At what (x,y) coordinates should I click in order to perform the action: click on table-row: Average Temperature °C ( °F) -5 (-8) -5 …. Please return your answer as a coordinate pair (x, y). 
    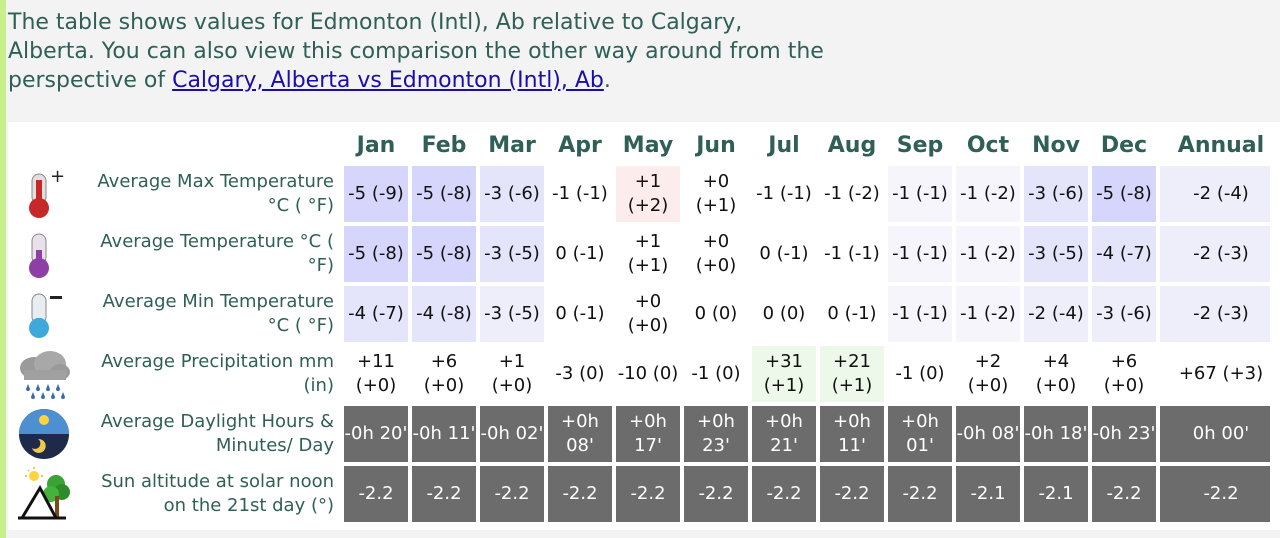
    Looking at the image, I should click on (641, 254).